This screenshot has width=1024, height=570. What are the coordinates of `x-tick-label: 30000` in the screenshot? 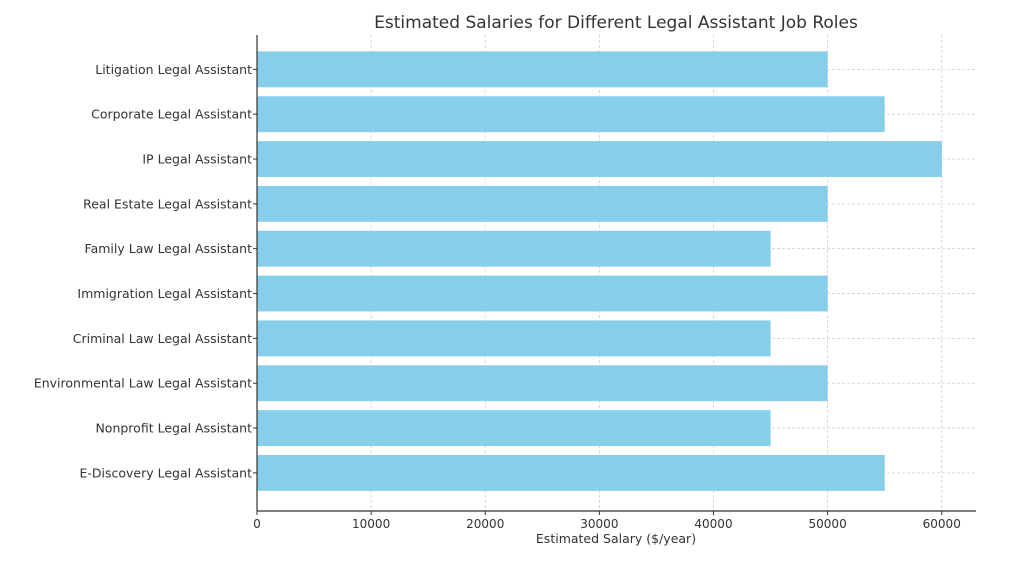 It's located at (599, 524).